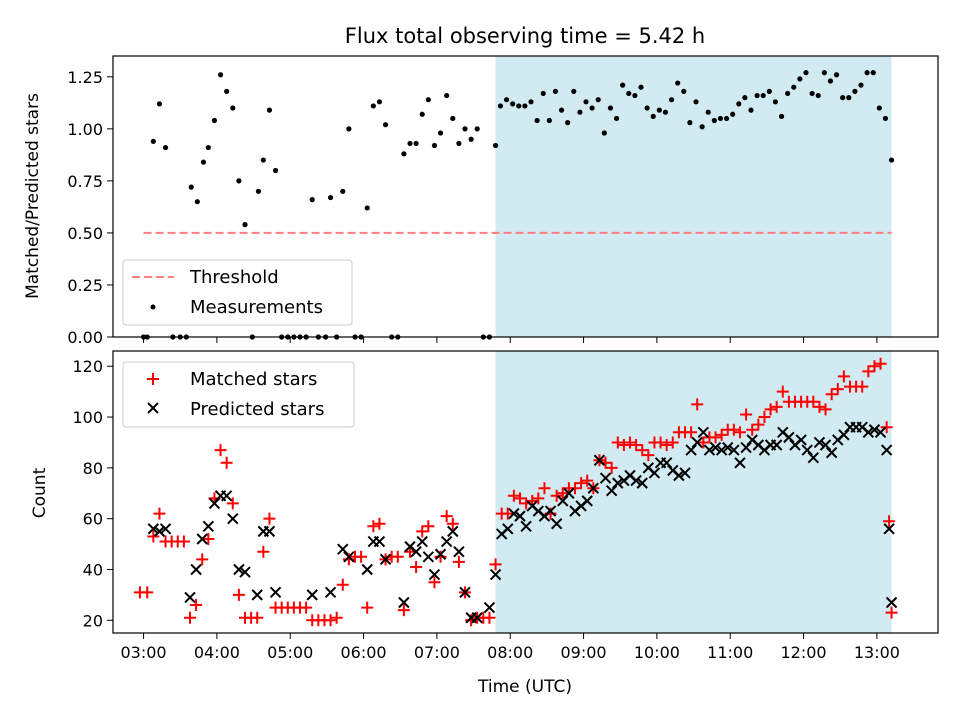 The image size is (960, 724). I want to click on x-tick-label: 12:00, so click(804, 652).